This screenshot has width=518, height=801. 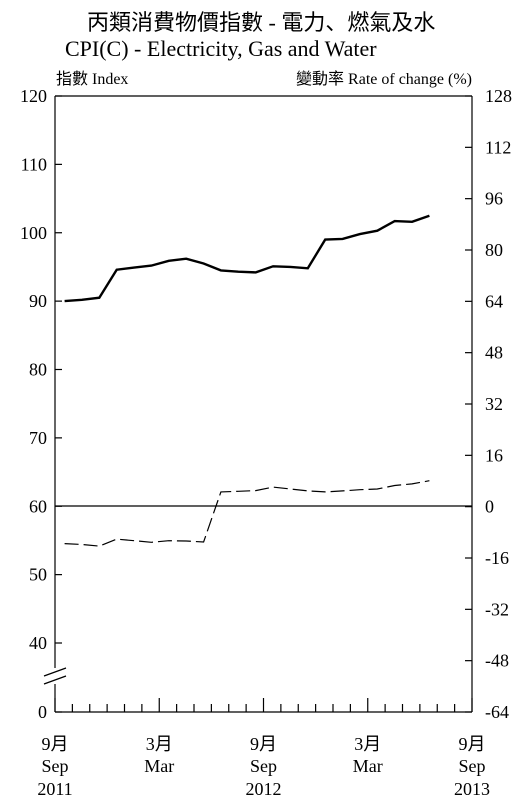 I want to click on right-tick-label: 48, so click(x=494, y=353).